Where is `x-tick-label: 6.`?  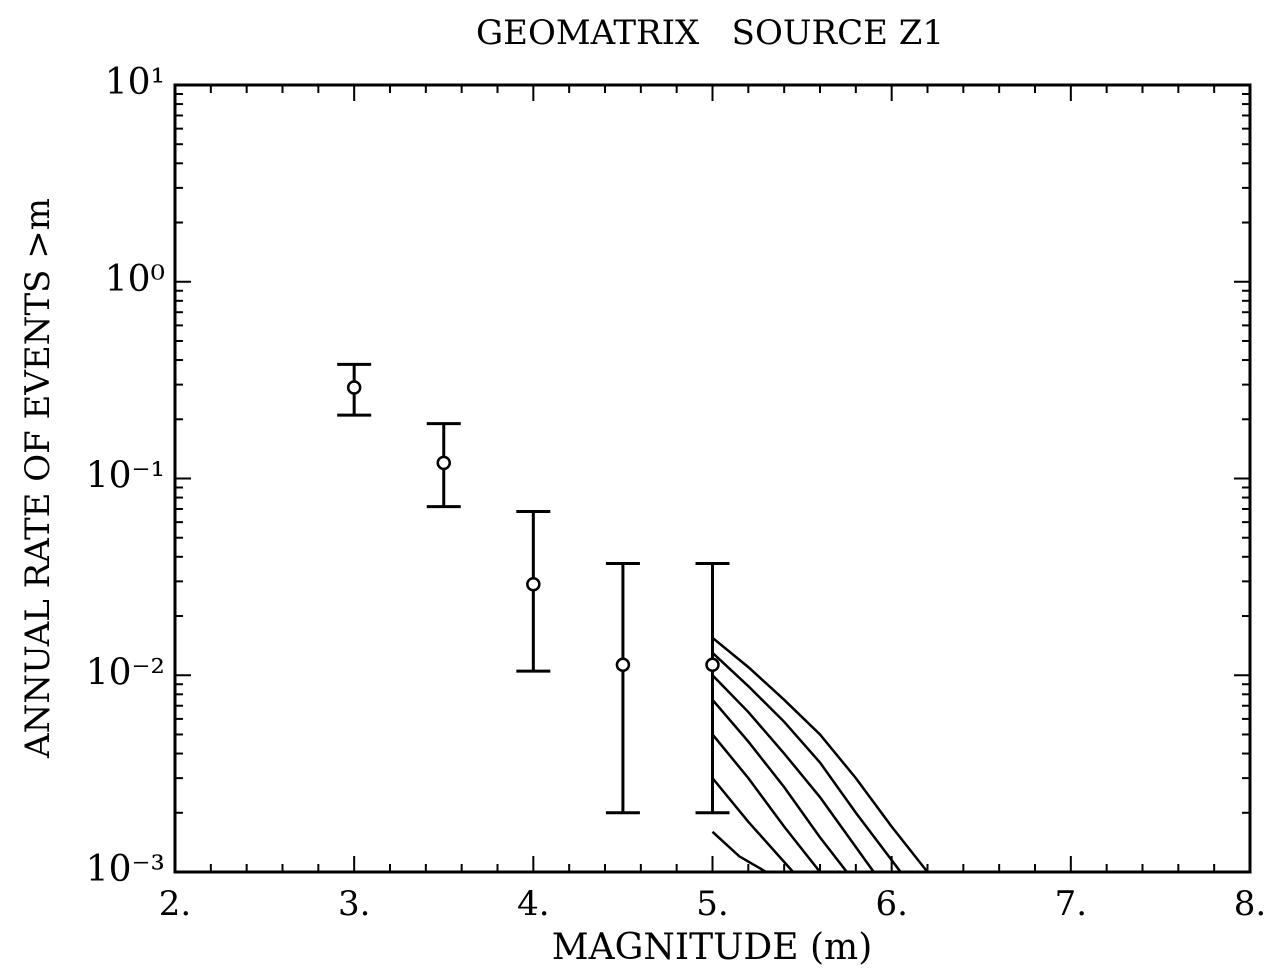
x-tick-label: 6. is located at coordinates (891, 904).